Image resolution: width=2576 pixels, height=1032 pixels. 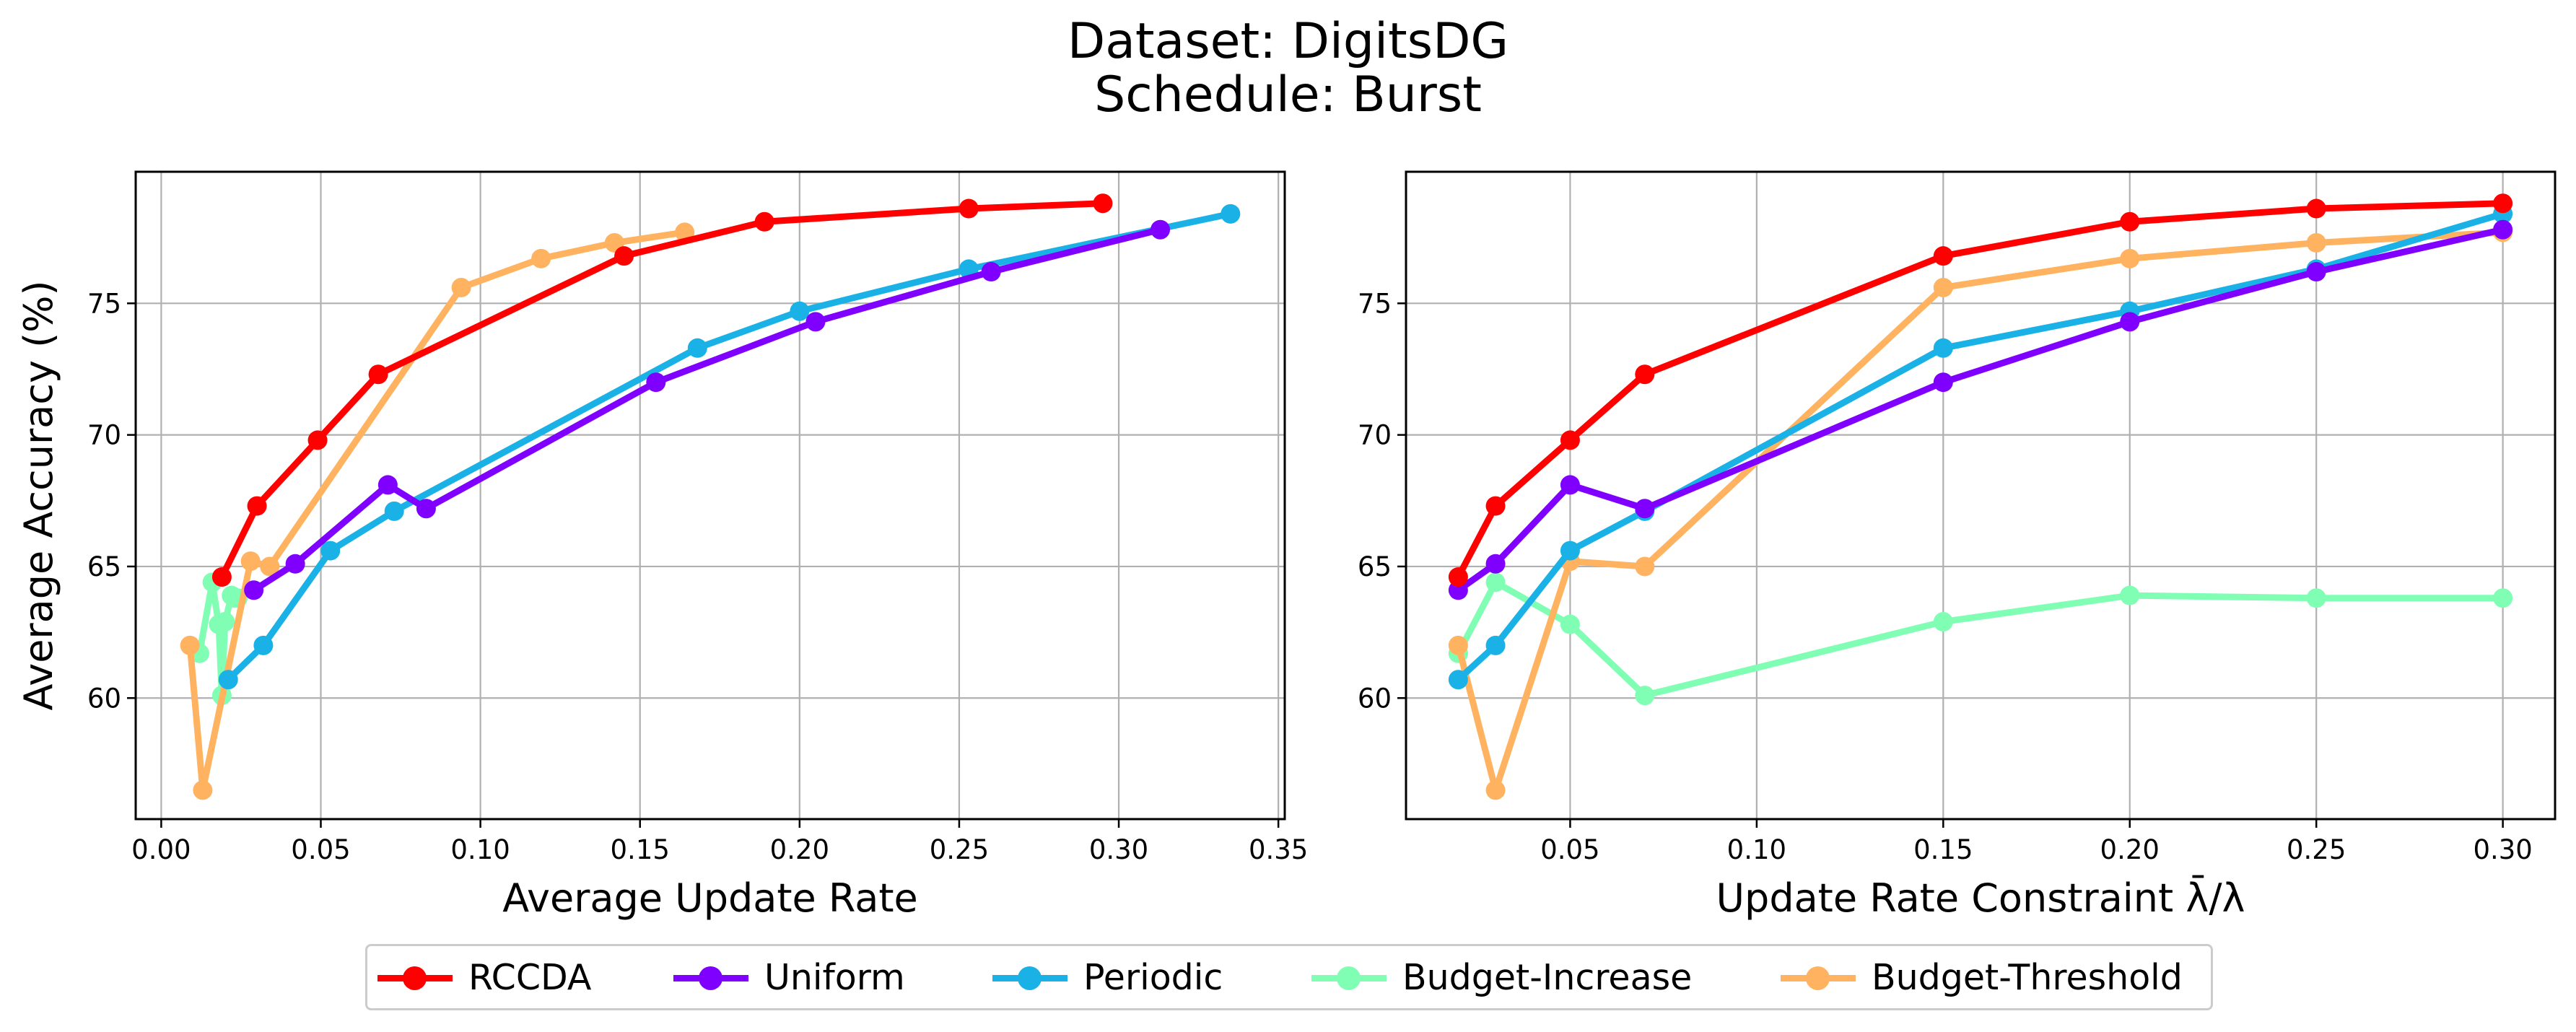 What do you see at coordinates (2502, 849) in the screenshot?
I see `x-tick-label: 0.30` at bounding box center [2502, 849].